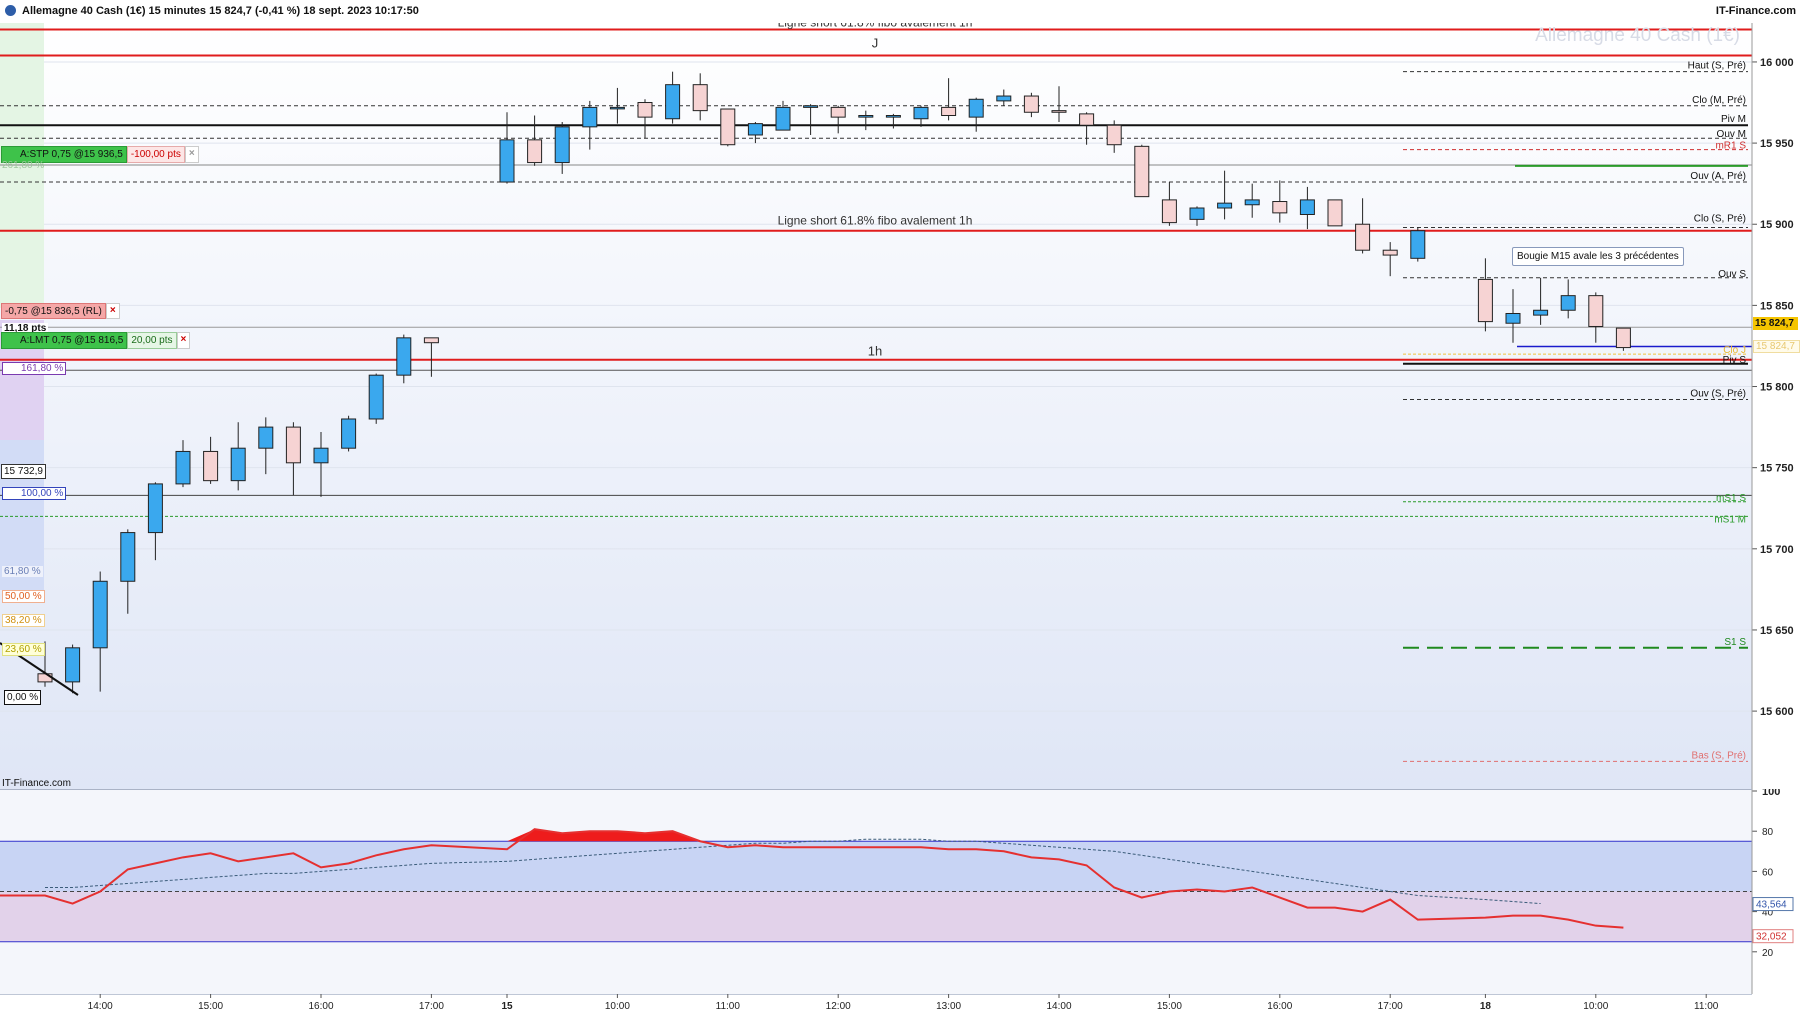  What do you see at coordinates (1719, 755) in the screenshot?
I see `bas-s-pre-label: Bas (S, Pré)` at bounding box center [1719, 755].